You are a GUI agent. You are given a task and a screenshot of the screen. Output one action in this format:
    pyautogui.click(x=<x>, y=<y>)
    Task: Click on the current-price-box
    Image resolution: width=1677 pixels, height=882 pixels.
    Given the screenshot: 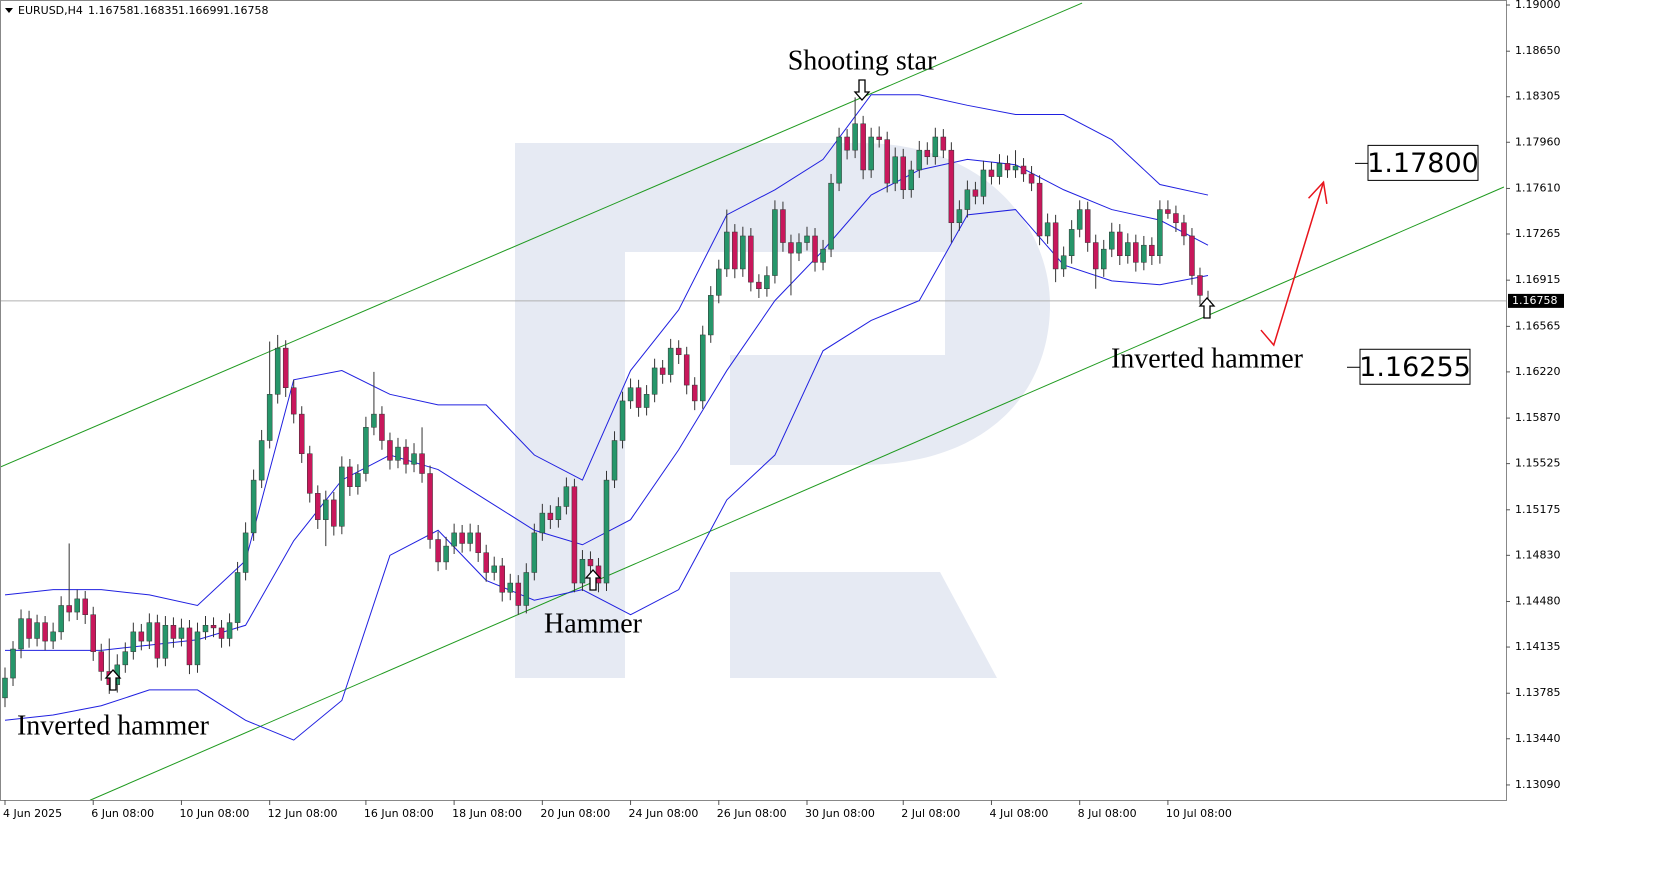 What is the action you would take?
    pyautogui.click(x=1536, y=300)
    